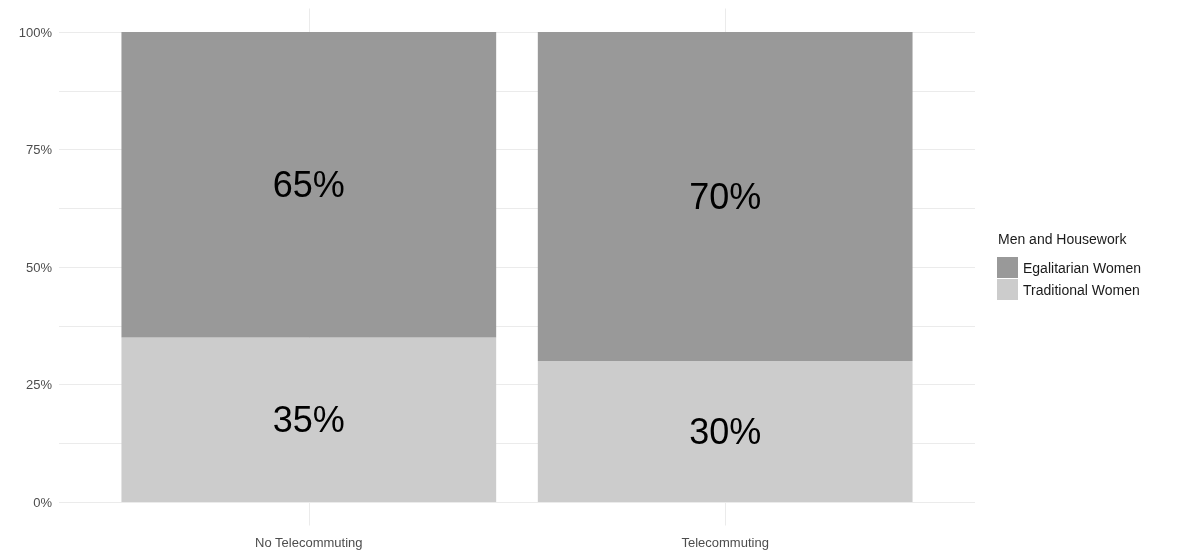 This screenshot has height=553, width=1180. Describe the element at coordinates (1082, 267) in the screenshot. I see `legend-label: Egalitarian Women` at that location.